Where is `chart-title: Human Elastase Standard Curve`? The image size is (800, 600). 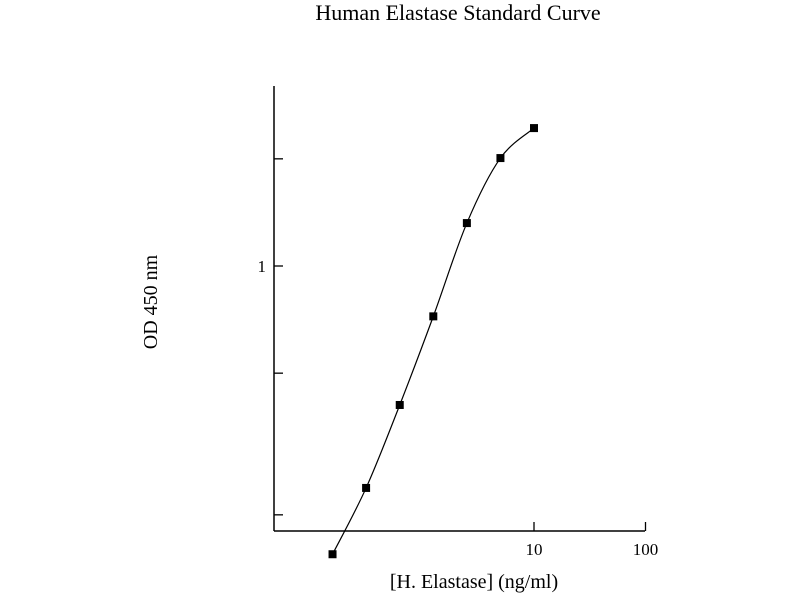
chart-title: Human Elastase Standard Curve is located at coordinates (458, 12).